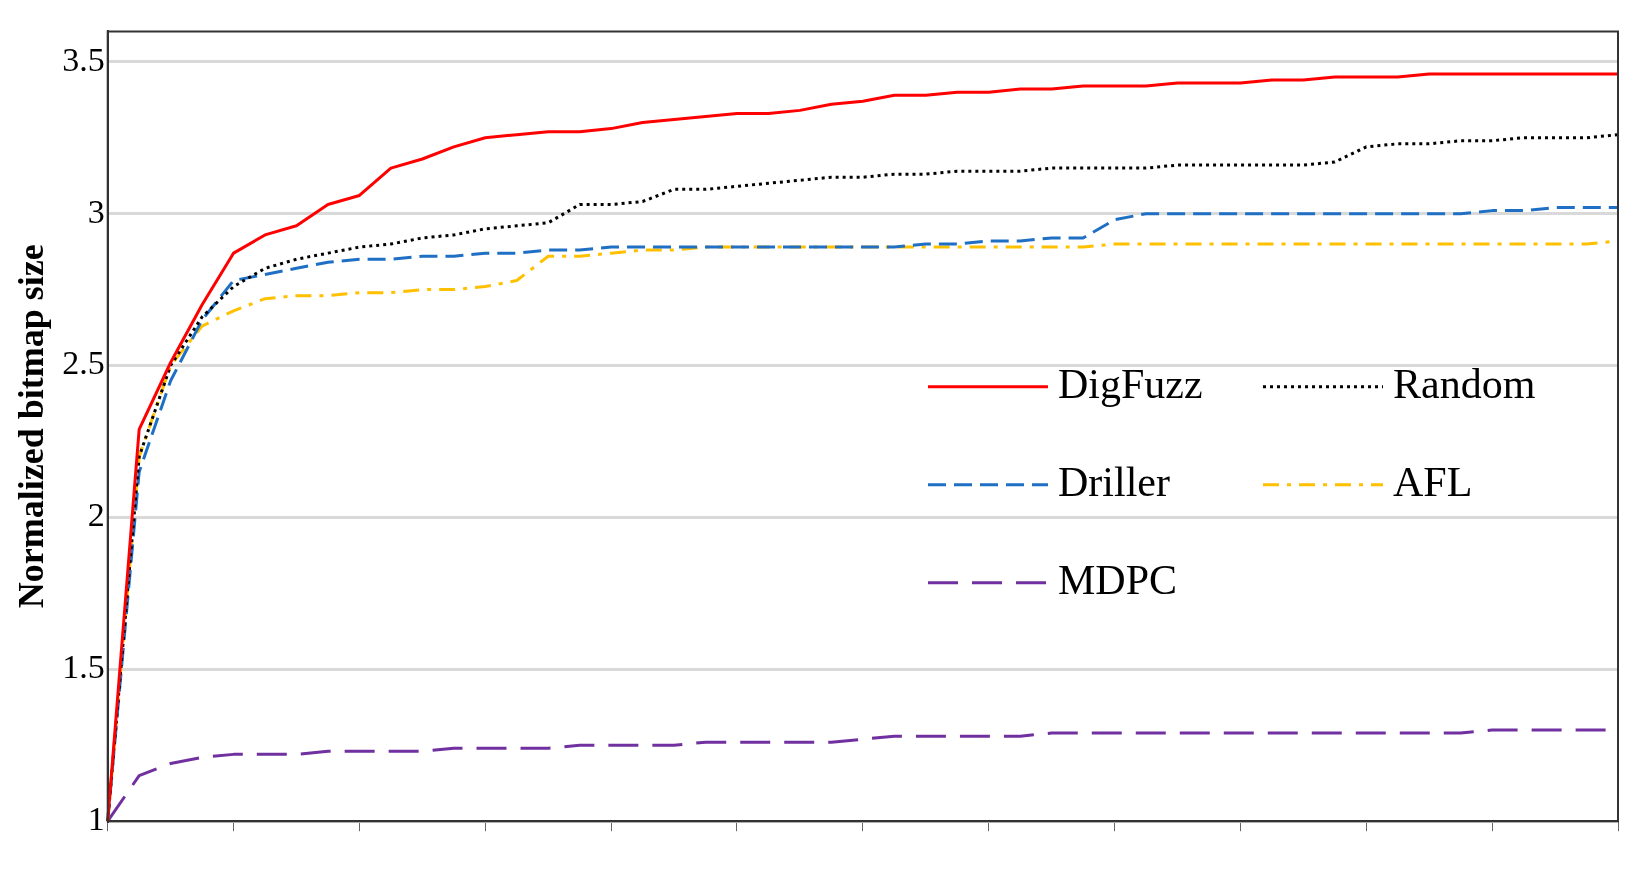 Image resolution: width=1639 pixels, height=892 pixels. What do you see at coordinates (1433, 481) in the screenshot?
I see `legend-label: AFL` at bounding box center [1433, 481].